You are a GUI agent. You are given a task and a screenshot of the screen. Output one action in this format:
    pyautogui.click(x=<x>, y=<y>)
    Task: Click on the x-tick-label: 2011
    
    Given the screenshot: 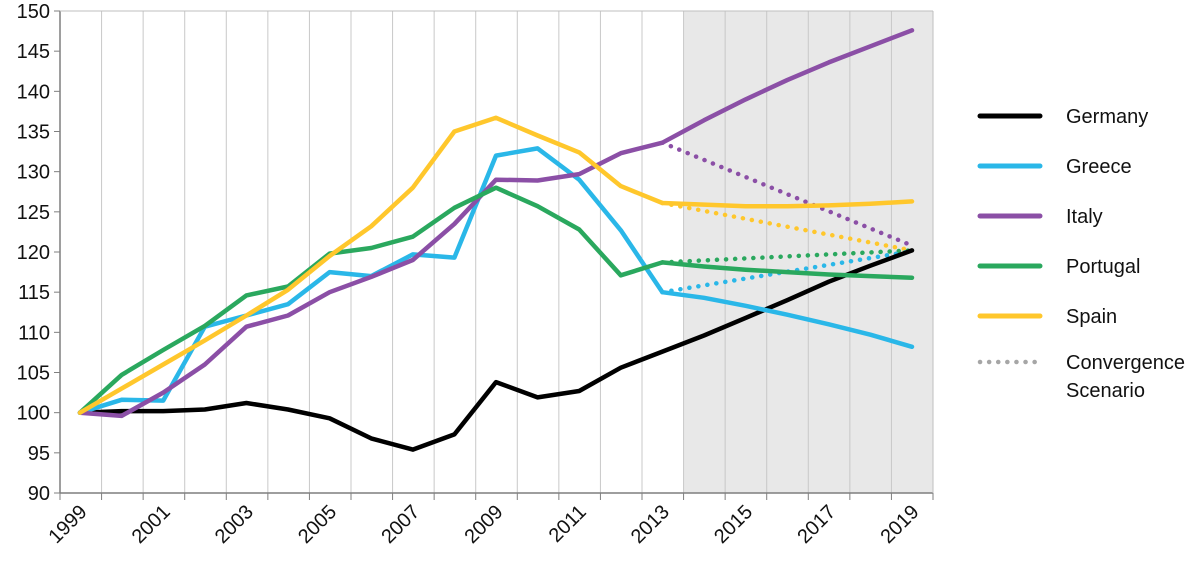 What is the action you would take?
    pyautogui.click(x=568, y=524)
    